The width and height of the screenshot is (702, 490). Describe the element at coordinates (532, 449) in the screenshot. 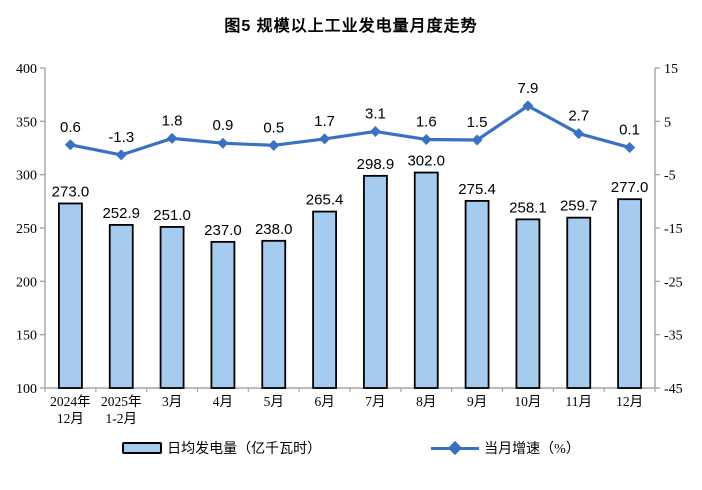

I see `legend-line-label: 当月增速（%）` at that location.